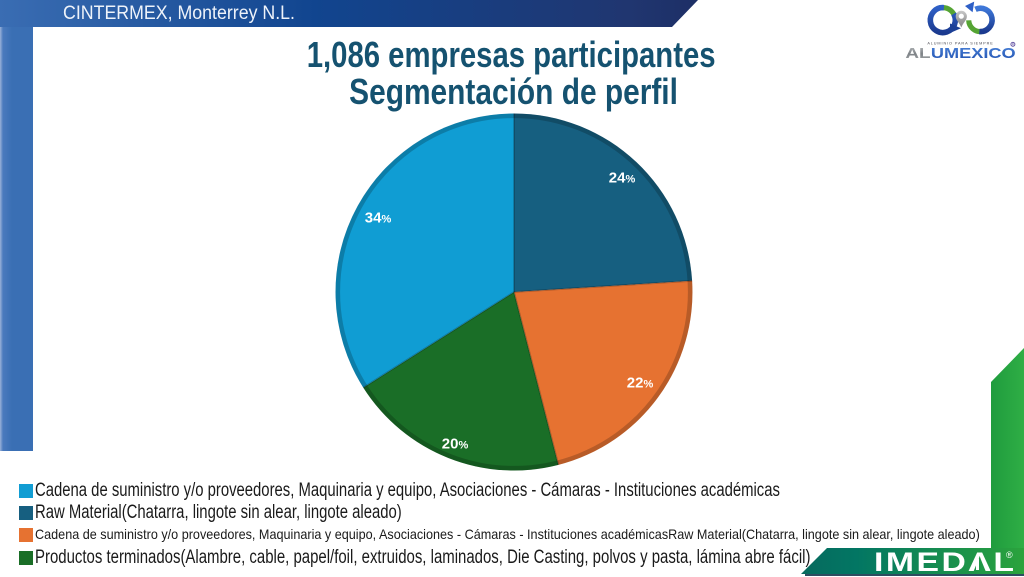  What do you see at coordinates (917, 53) in the screenshot?
I see `svg-text: AL` at bounding box center [917, 53].